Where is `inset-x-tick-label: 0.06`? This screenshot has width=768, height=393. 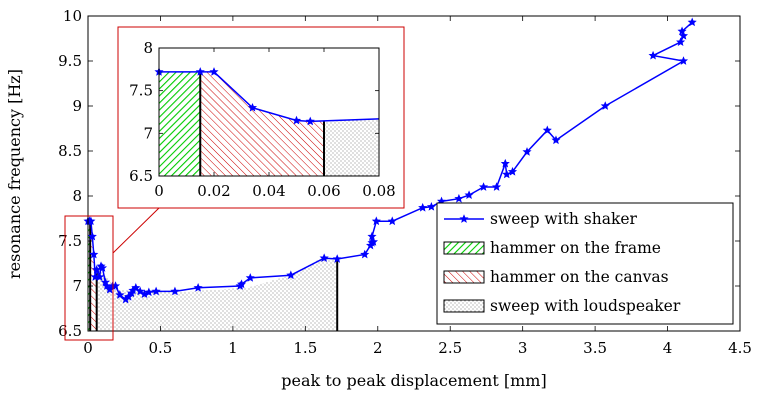 inset-x-tick-label: 0.06 is located at coordinates (323, 191).